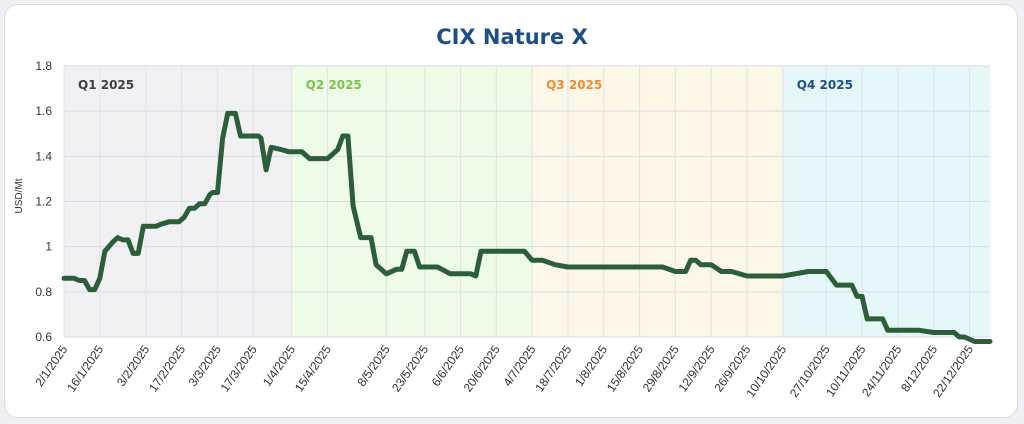  Describe the element at coordinates (519, 365) in the screenshot. I see `x-tick-label: 4/7/2025` at that location.